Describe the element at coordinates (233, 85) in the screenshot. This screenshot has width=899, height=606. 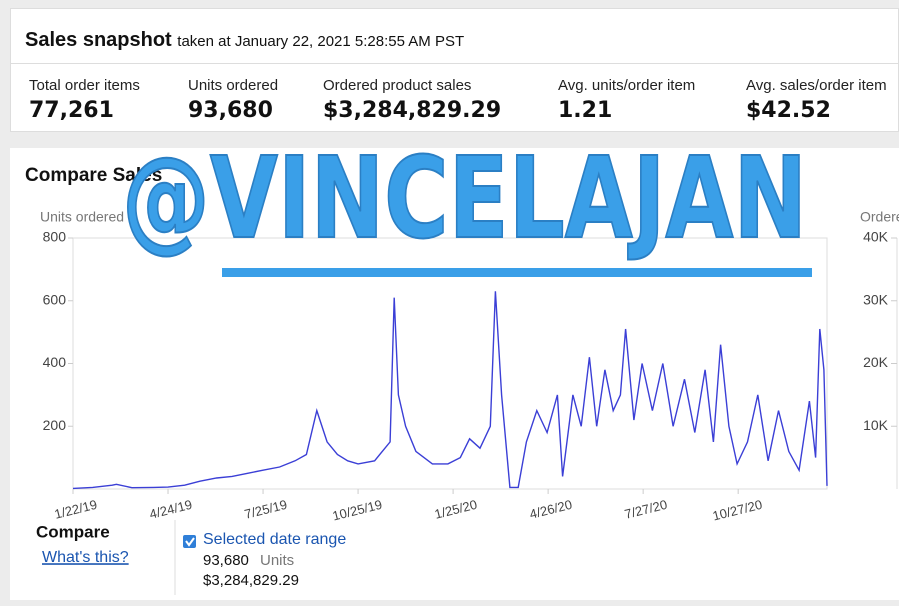
I see `metric-label: Units ordered` at that location.